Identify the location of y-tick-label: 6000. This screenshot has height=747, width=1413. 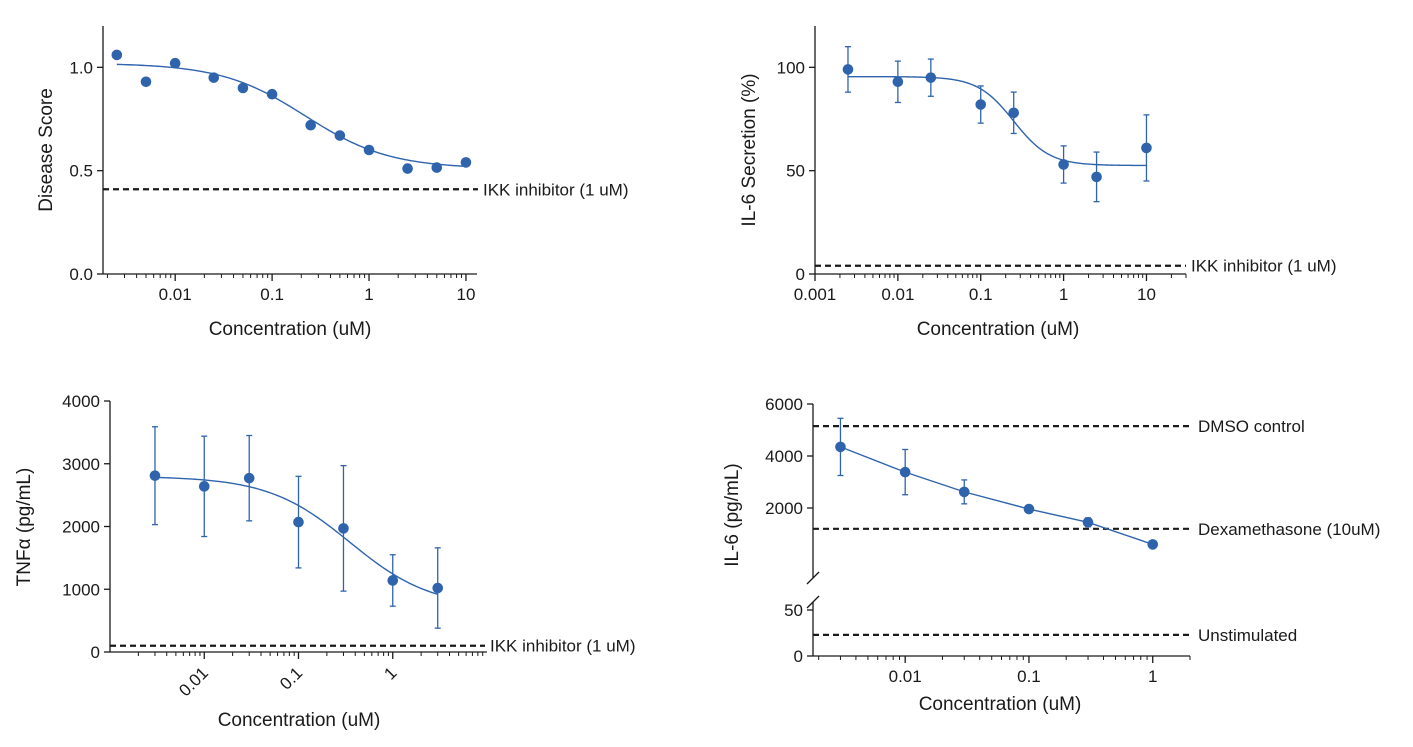
(784, 404).